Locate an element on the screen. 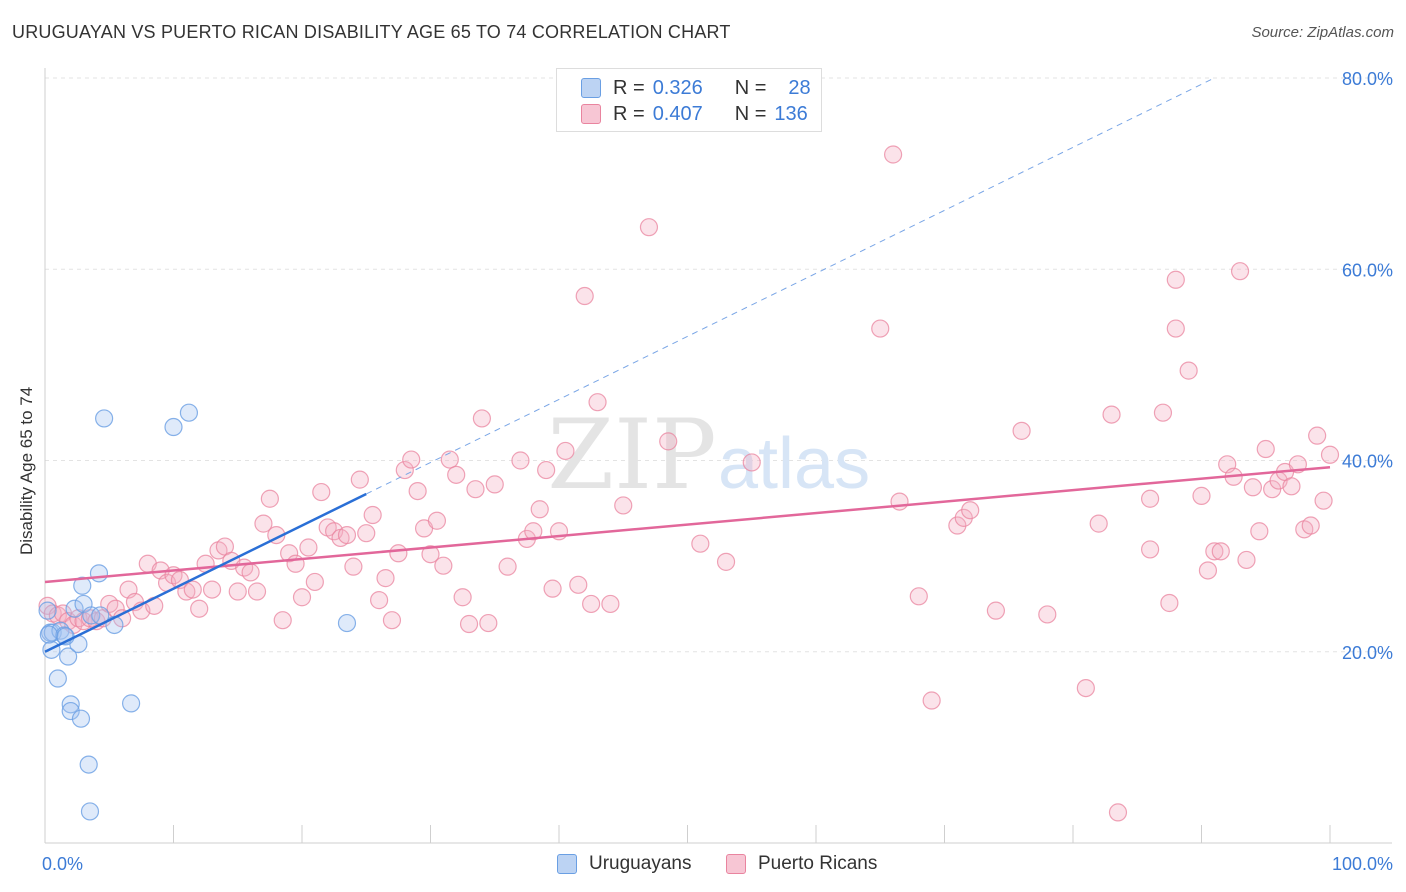 Image resolution: width=1406 pixels, height=892 pixels. trend-line-puerto-ricans is located at coordinates (687, 524).